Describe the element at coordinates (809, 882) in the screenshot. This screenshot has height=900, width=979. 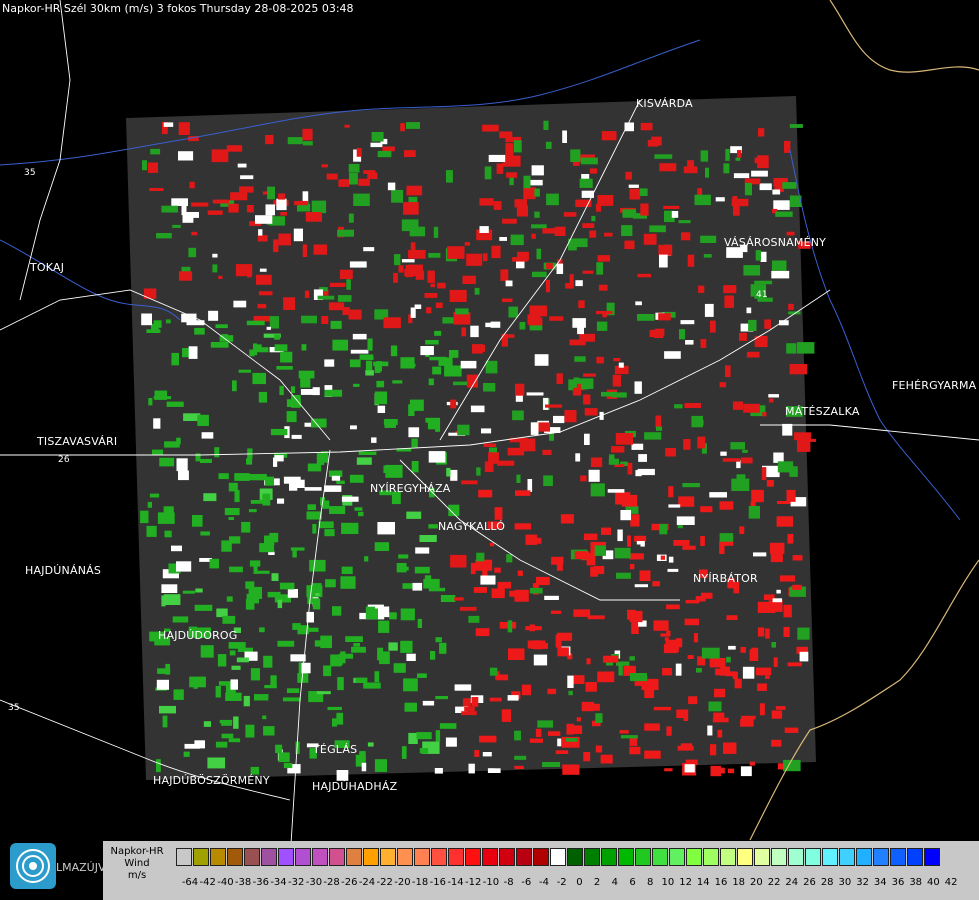
I see `legend-tick-label: 26` at that location.